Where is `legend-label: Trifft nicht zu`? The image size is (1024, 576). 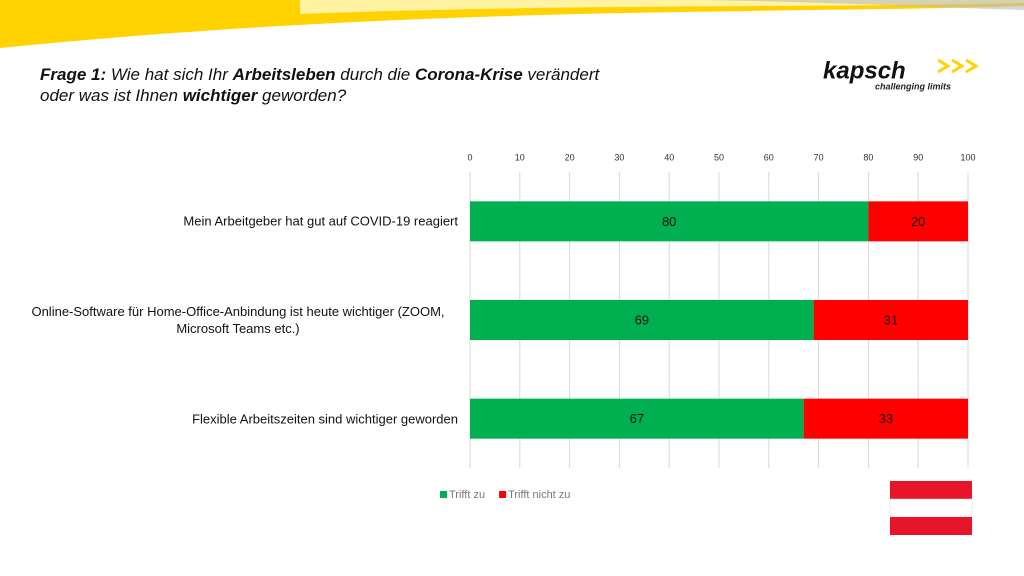 legend-label: Trifft nicht zu is located at coordinates (539, 495).